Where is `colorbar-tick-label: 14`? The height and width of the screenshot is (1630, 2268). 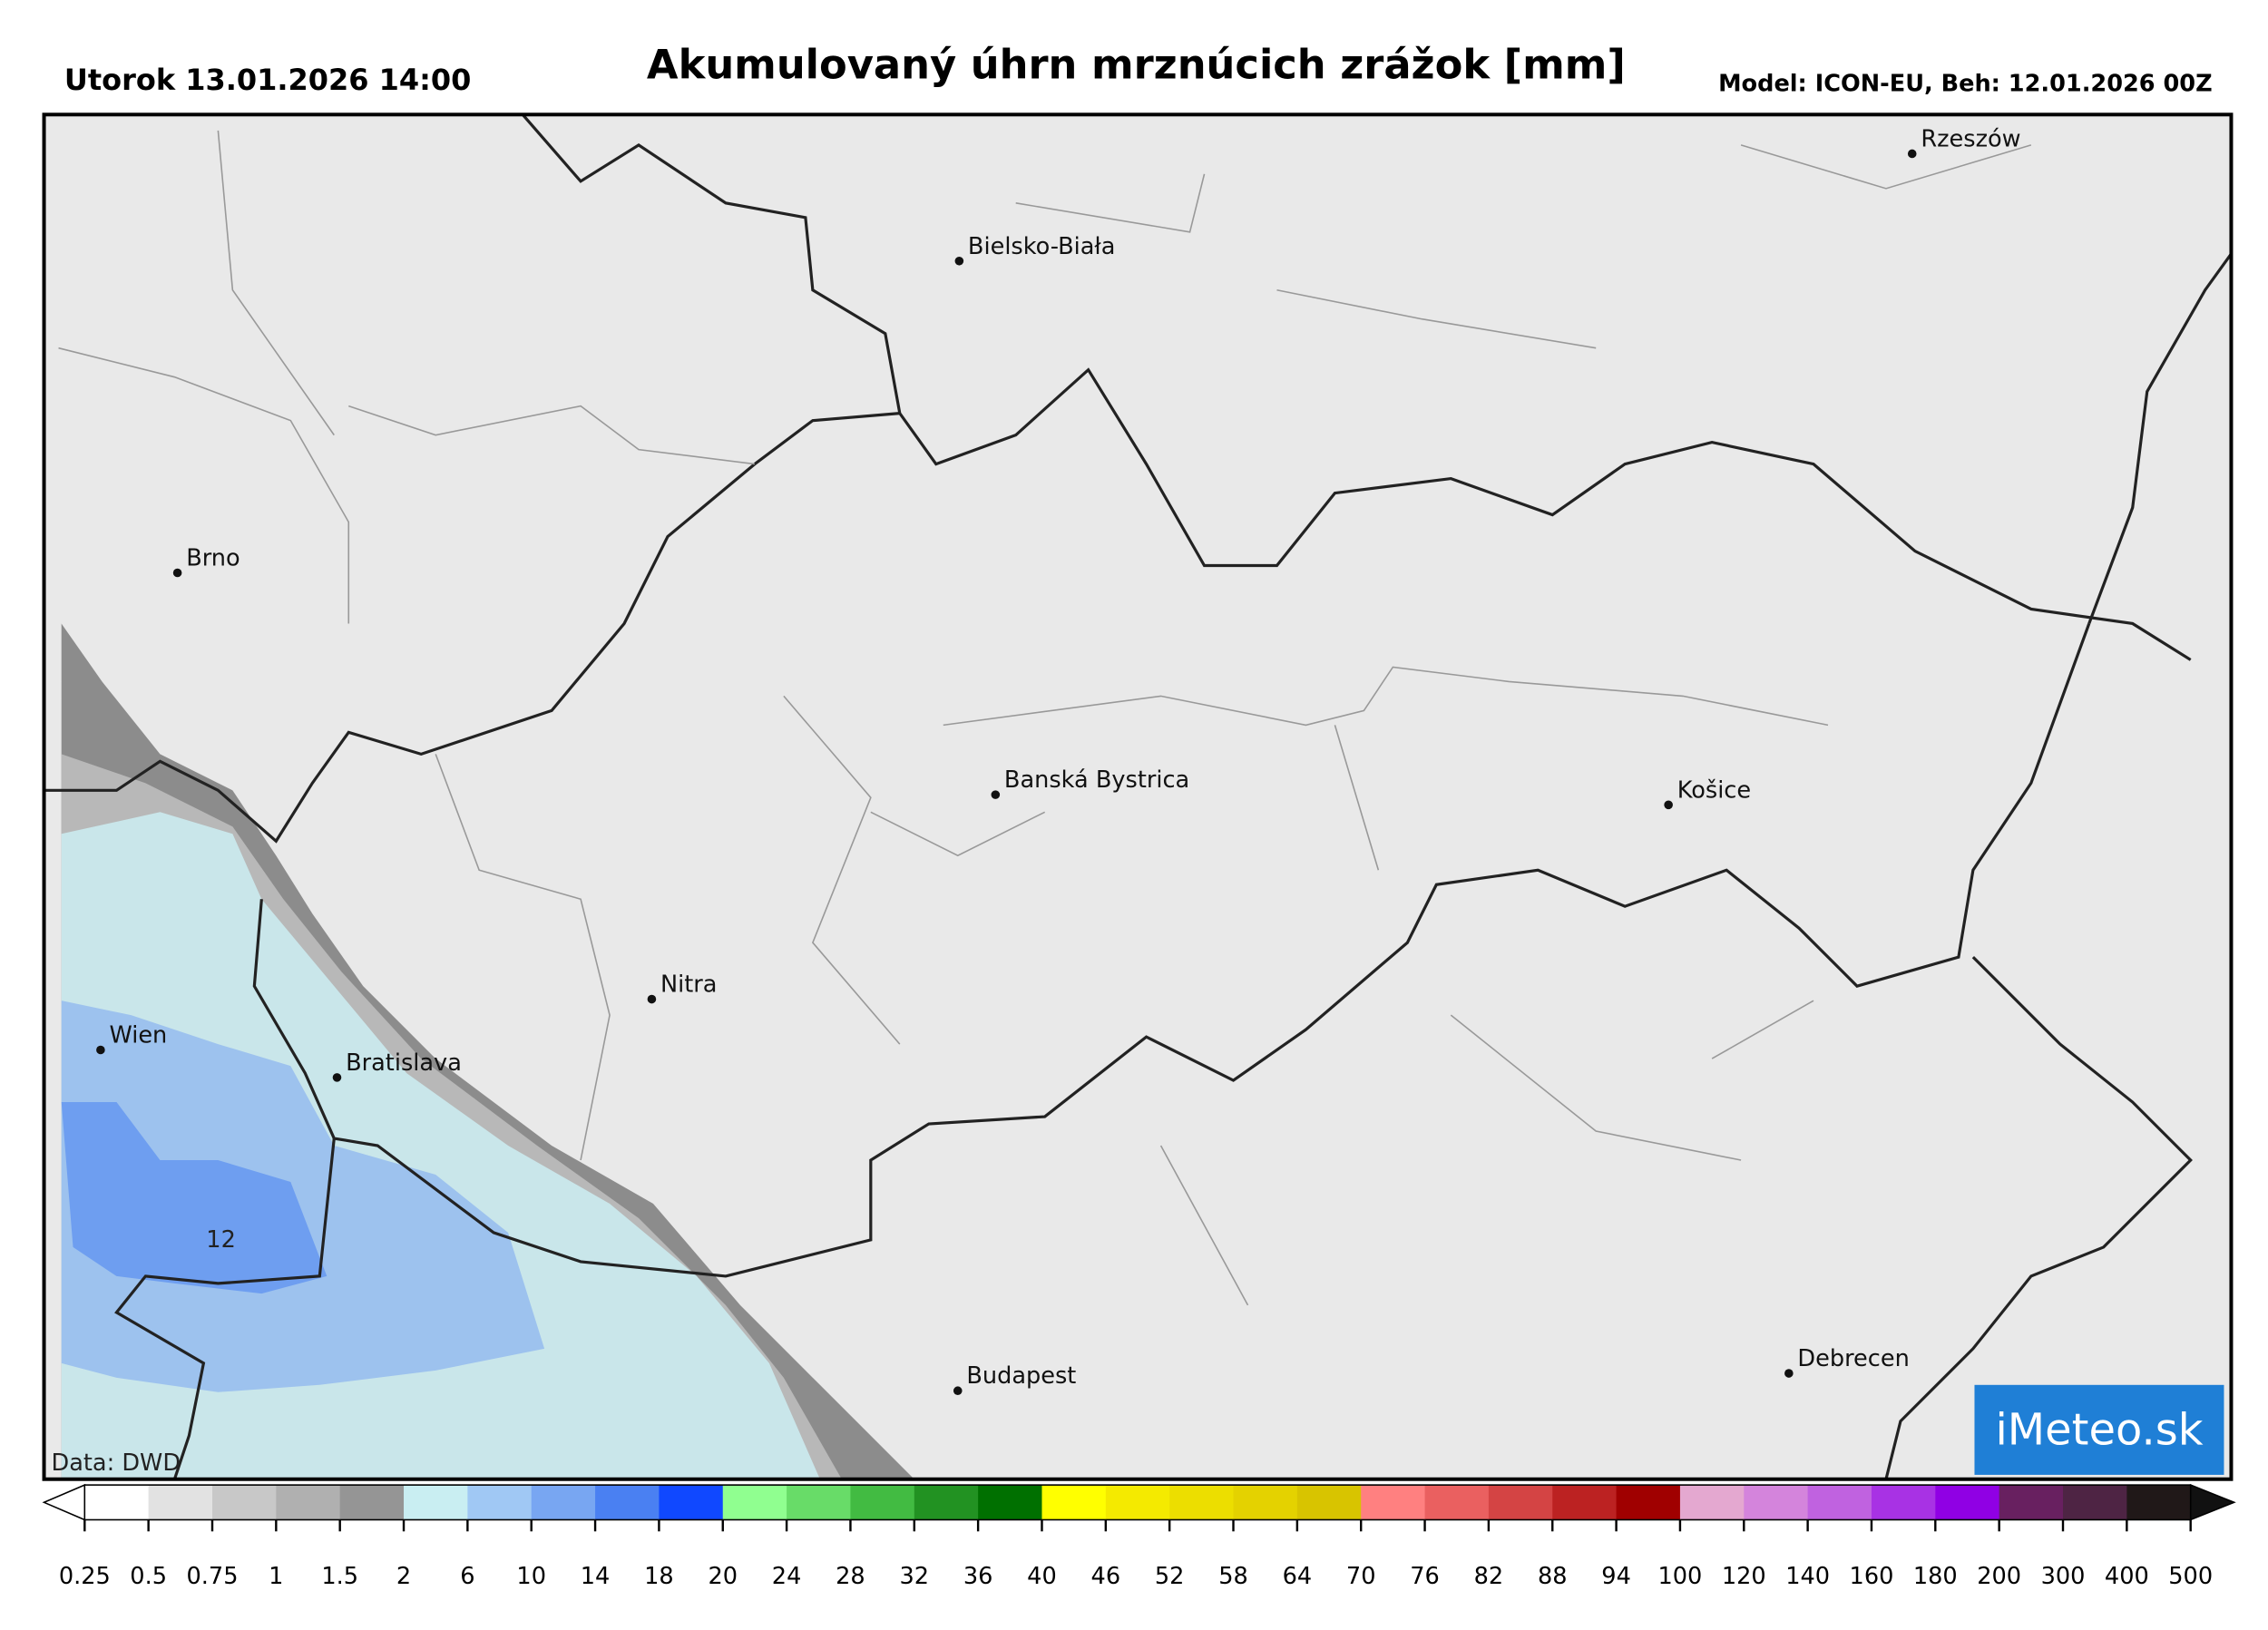 colorbar-tick-label: 14 is located at coordinates (596, 1576).